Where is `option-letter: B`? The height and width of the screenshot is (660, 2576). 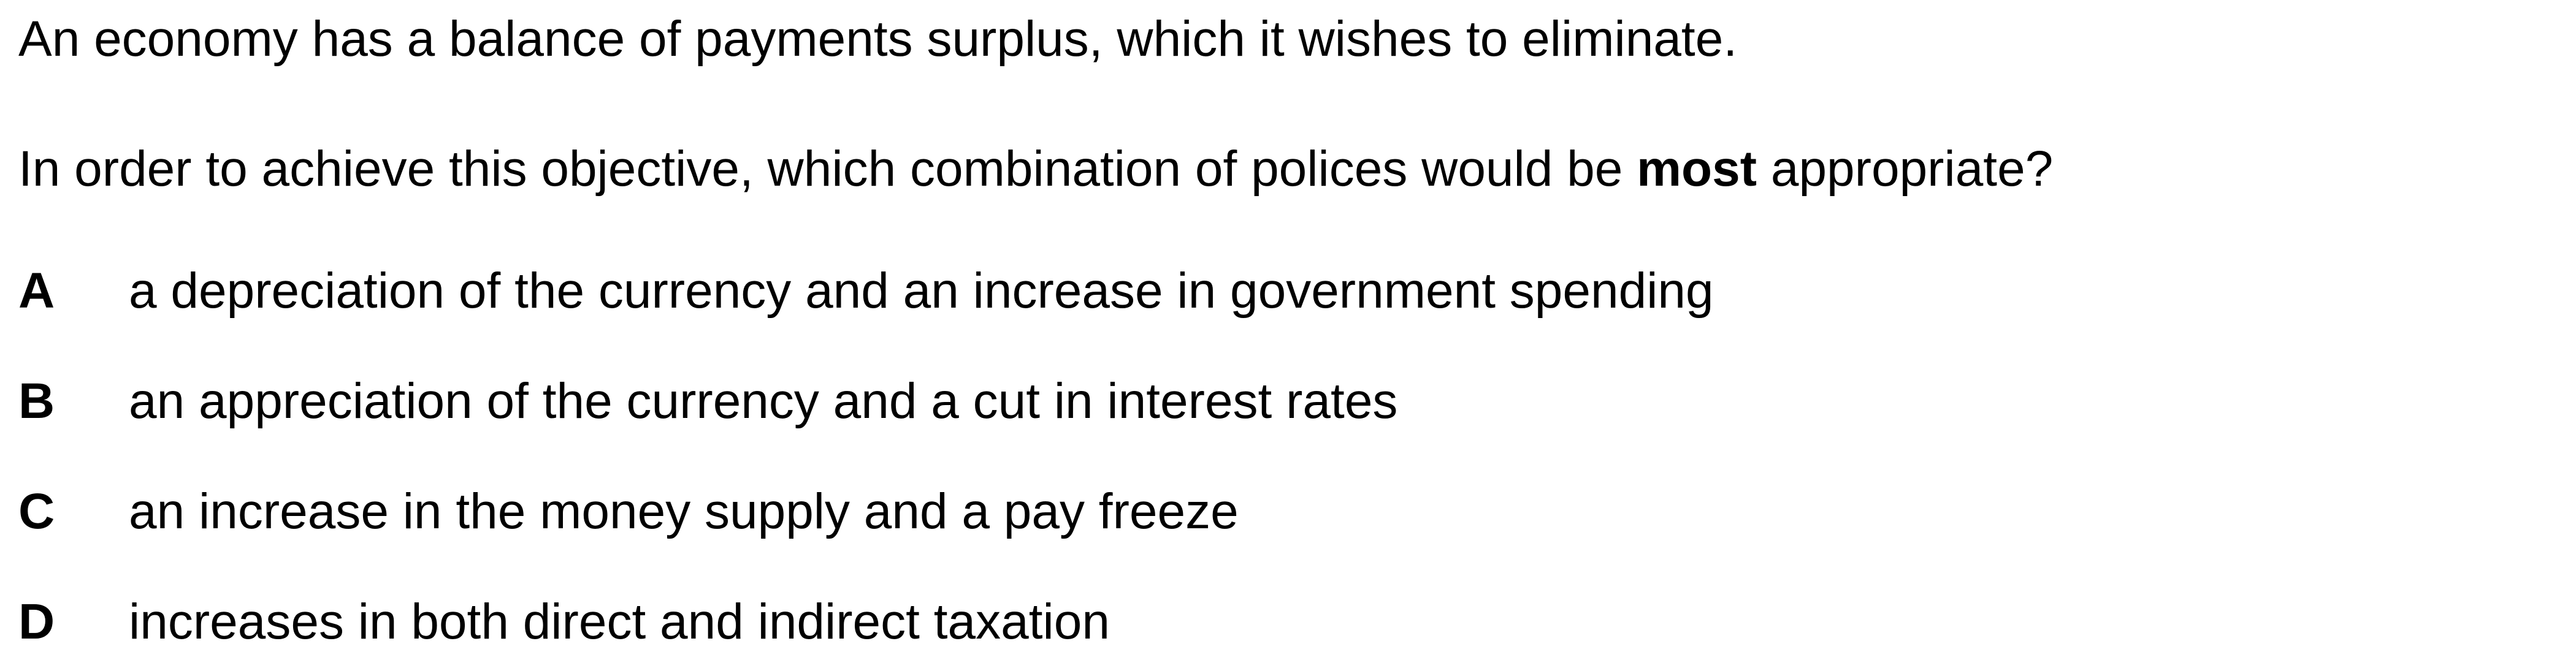 option-letter: B is located at coordinates (36, 401).